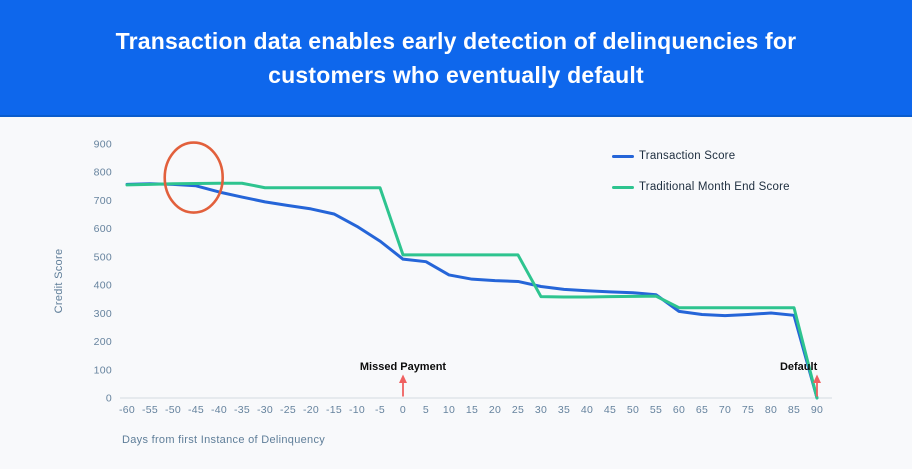 The image size is (912, 469). What do you see at coordinates (403, 367) in the screenshot?
I see `missed-payment-label: Missed Payment` at bounding box center [403, 367].